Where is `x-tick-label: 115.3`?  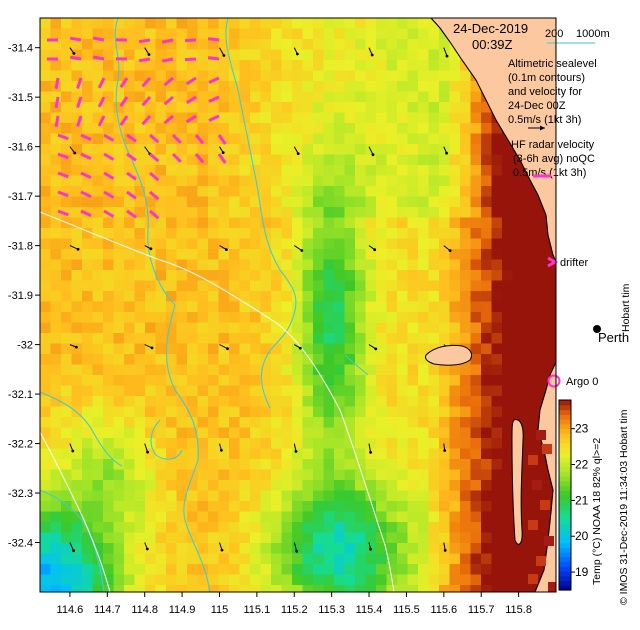
x-tick-label: 115.3 is located at coordinates (331, 610).